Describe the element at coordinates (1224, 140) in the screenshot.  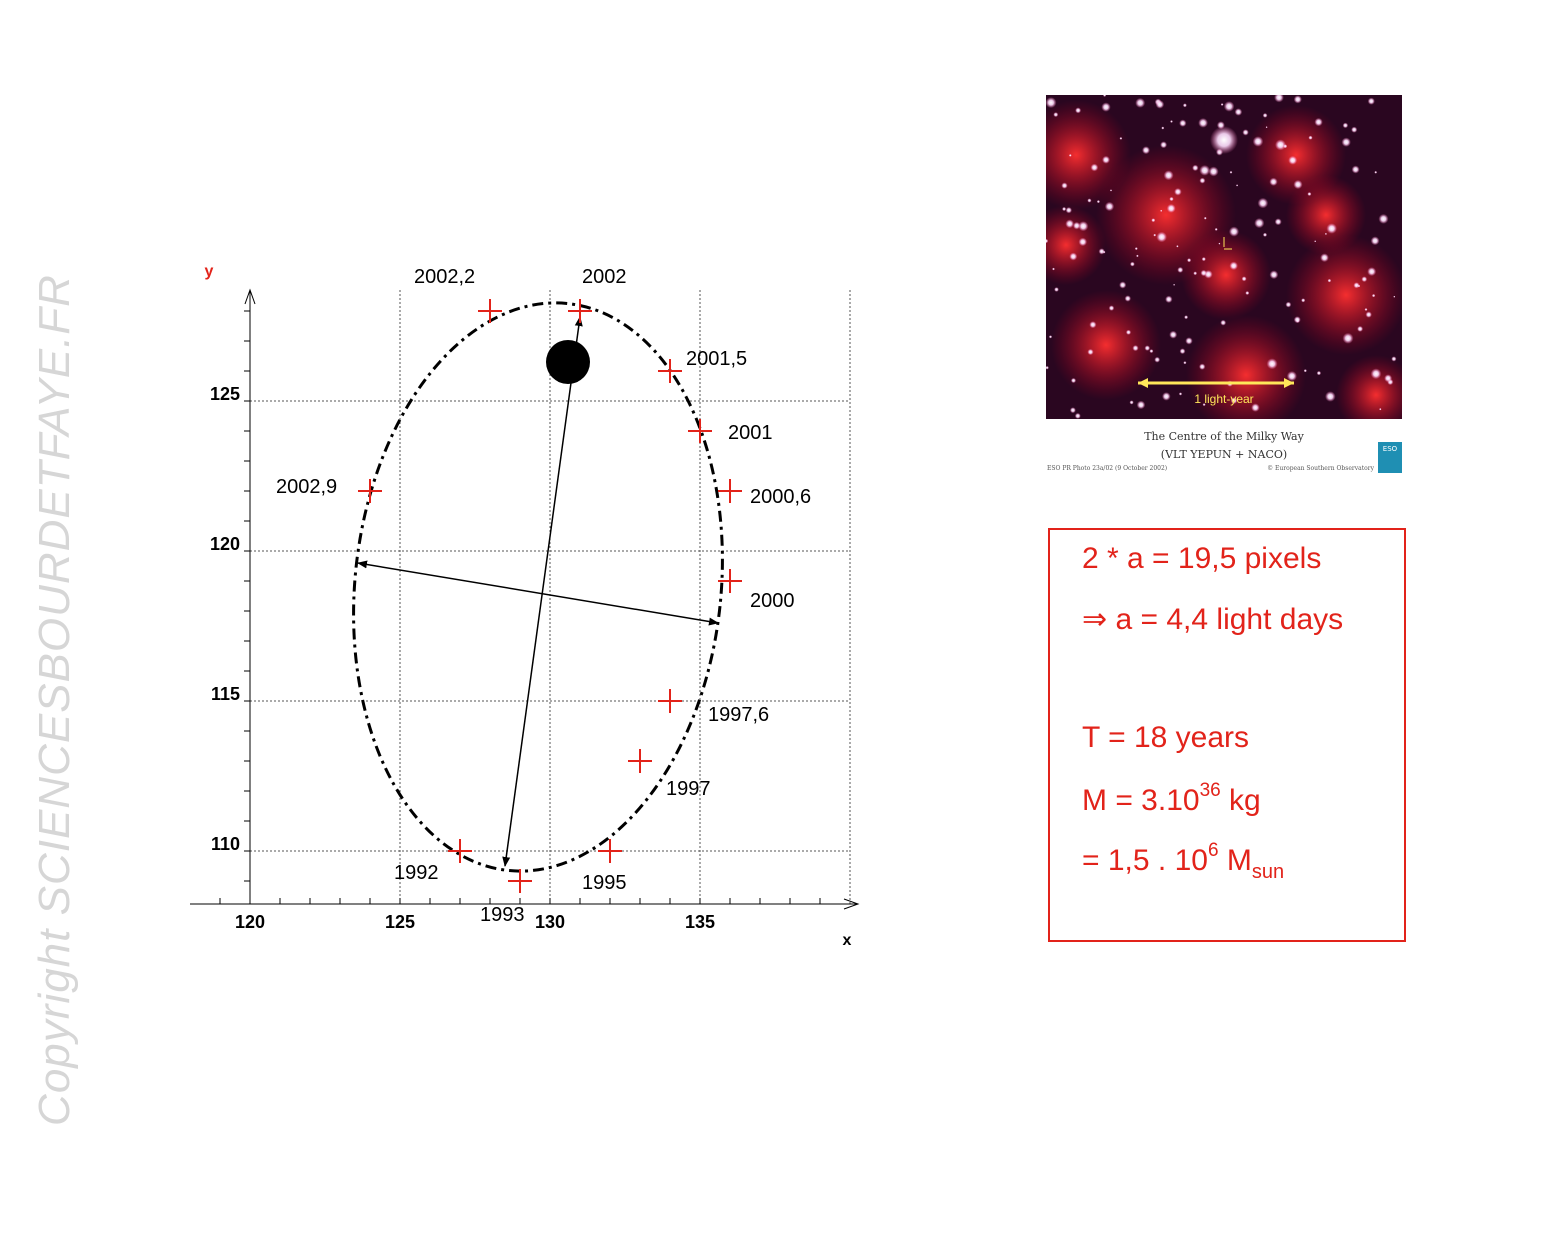
I see `bright-star` at that location.